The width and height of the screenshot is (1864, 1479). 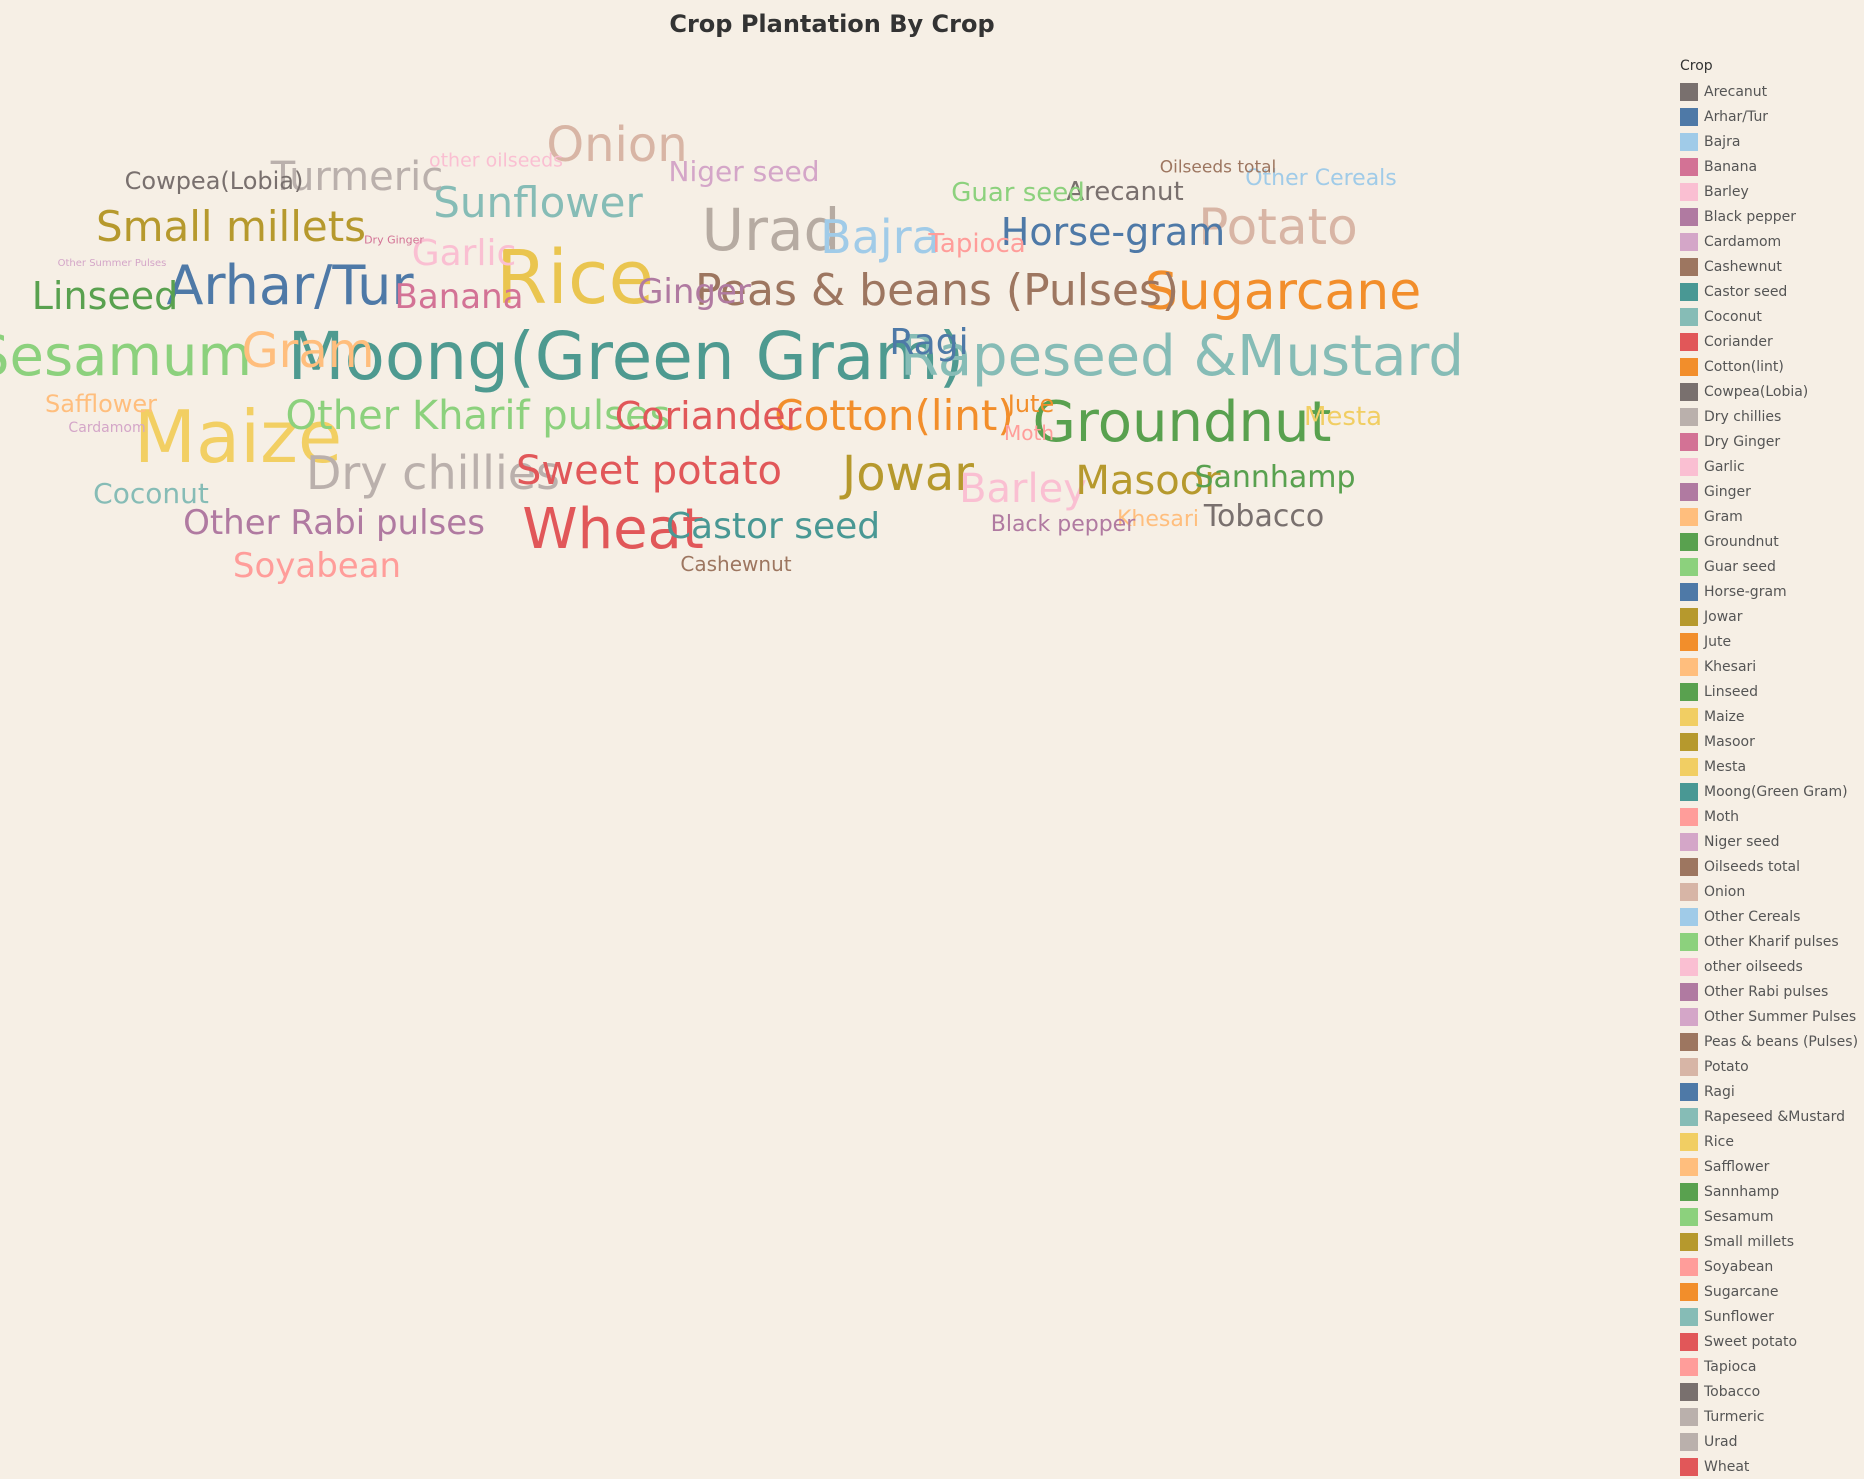 I want to click on legend-item-coconut: Coconut, so click(x=1772, y=316).